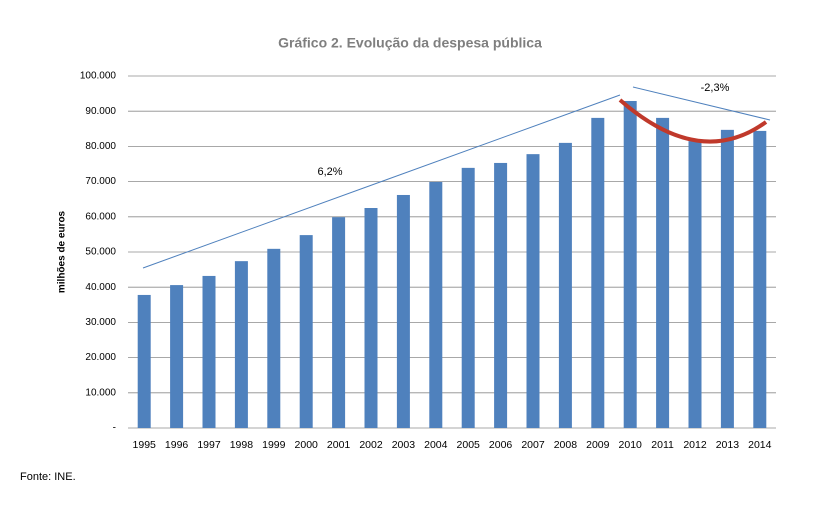  Describe the element at coordinates (242, 445) in the screenshot. I see `x-tick-label: 1998` at that location.